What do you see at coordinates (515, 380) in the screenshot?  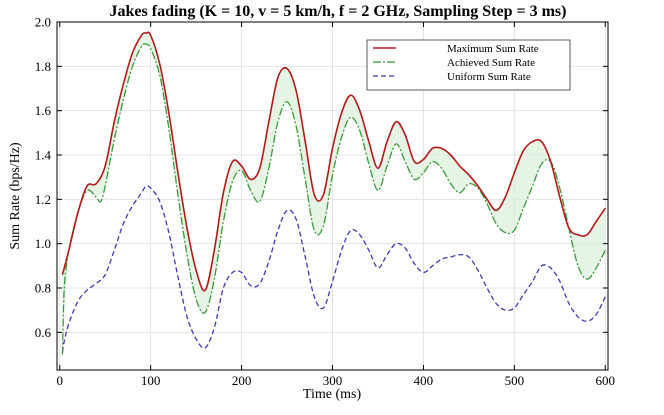 I see `x-tick-label-5: 500` at bounding box center [515, 380].